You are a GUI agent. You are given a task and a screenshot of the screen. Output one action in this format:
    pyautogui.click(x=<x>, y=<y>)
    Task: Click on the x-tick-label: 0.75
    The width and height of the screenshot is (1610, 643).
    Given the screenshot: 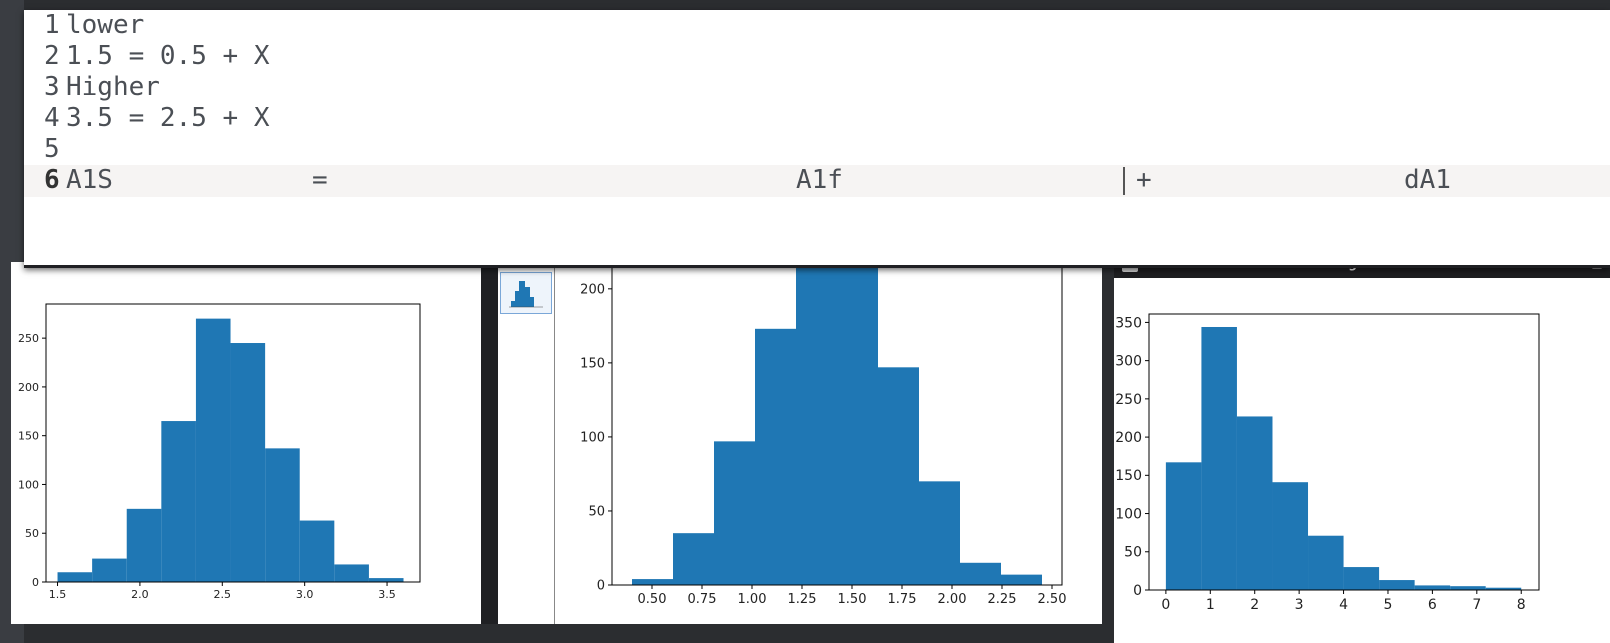 What is the action you would take?
    pyautogui.click(x=702, y=599)
    